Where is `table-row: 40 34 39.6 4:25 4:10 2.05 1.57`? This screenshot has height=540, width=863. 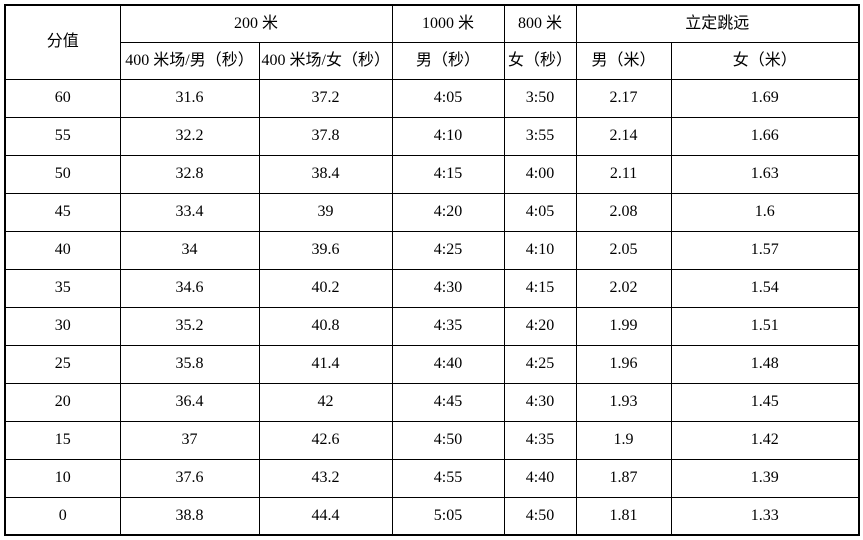 table-row: 40 34 39.6 4:25 4:10 2.05 1.57 is located at coordinates (432, 250).